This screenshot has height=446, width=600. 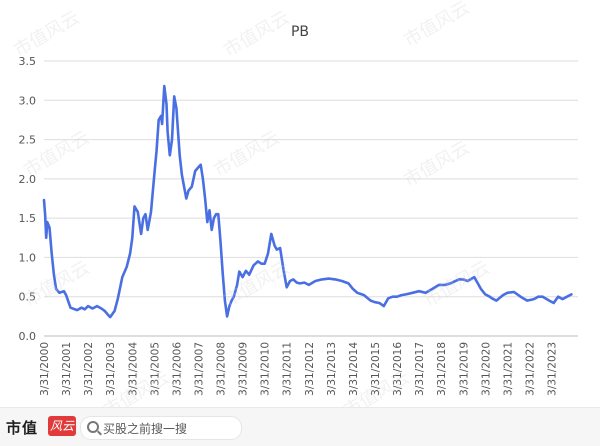 I want to click on x-tick-label: 3/31/2022, so click(x=530, y=369).